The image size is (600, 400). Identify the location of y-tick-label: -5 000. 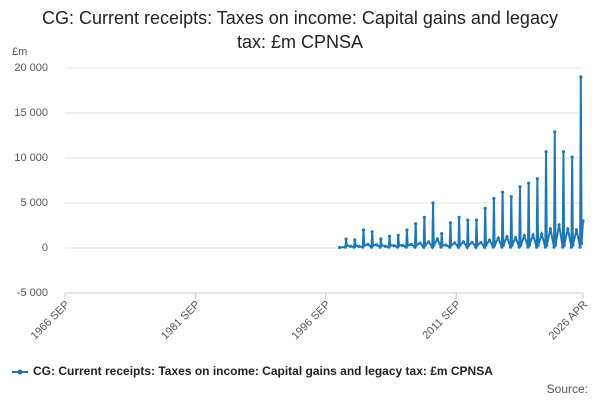
(32, 293).